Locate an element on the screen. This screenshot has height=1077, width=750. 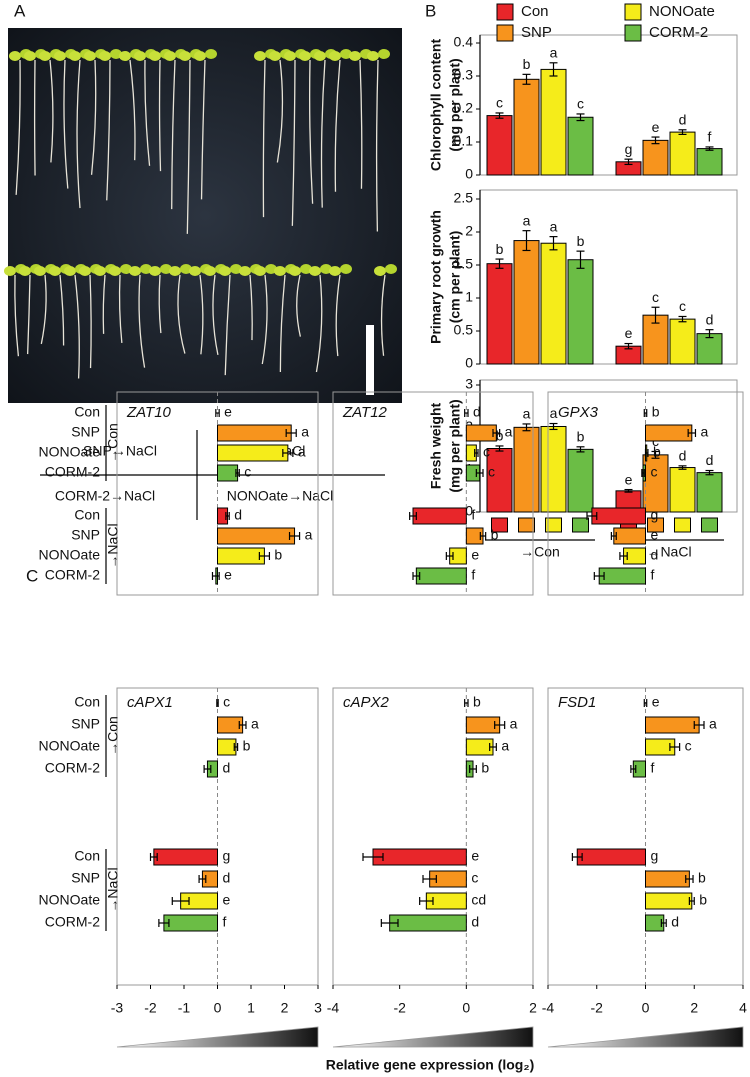
group-swatch is located at coordinates (499, 525).